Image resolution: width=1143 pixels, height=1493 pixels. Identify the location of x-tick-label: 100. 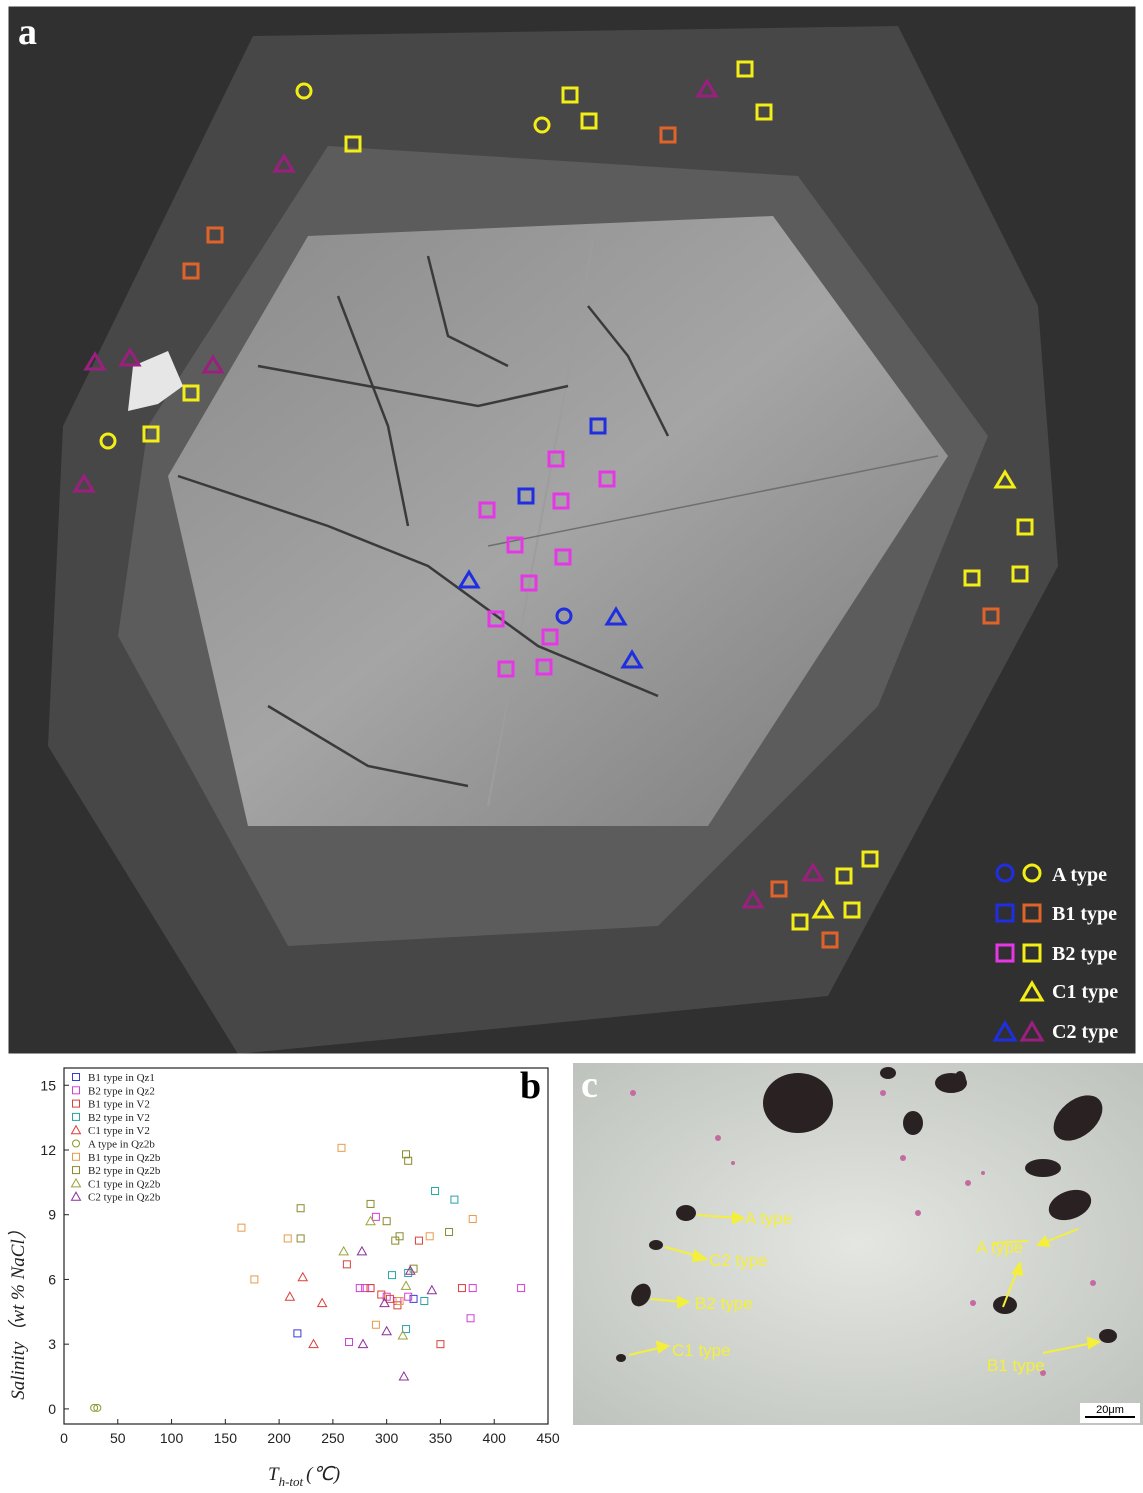
(172, 1438).